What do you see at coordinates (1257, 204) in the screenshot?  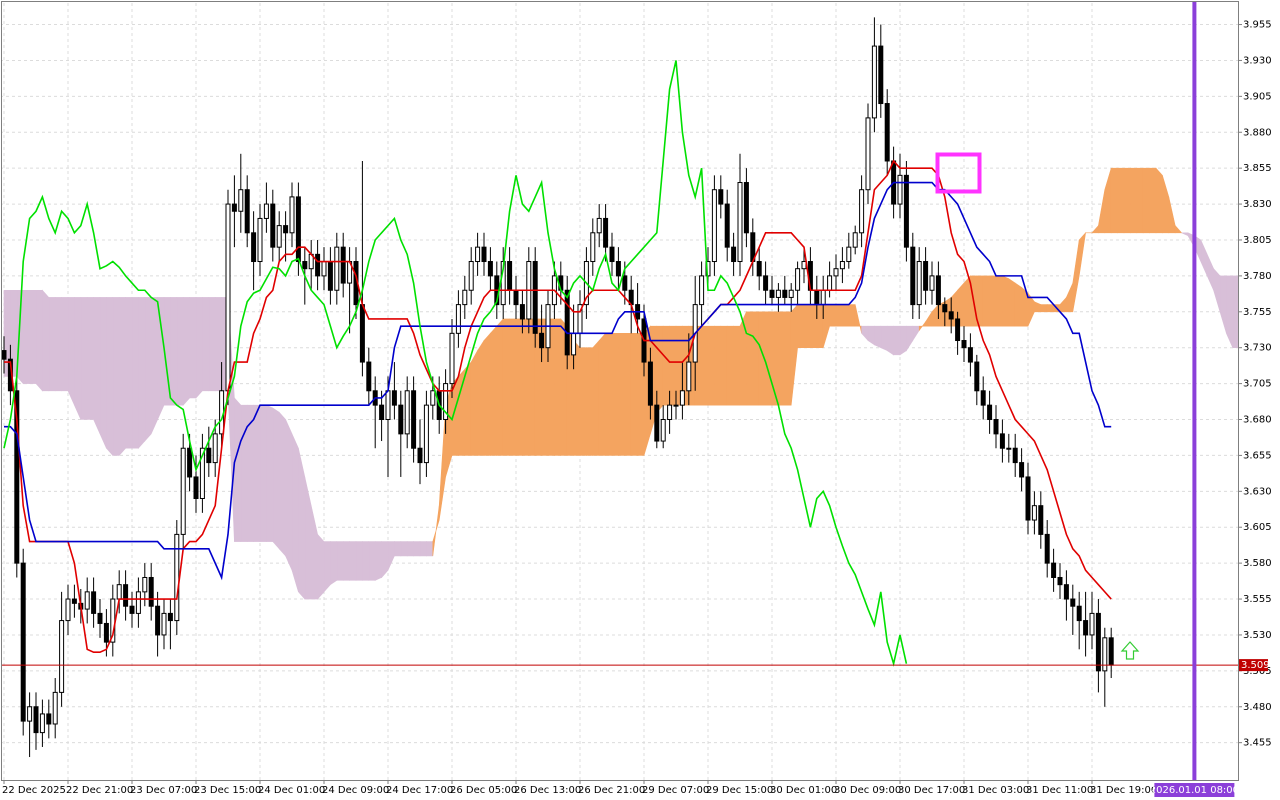 I see `y-tick-label: 3.830` at bounding box center [1257, 204].